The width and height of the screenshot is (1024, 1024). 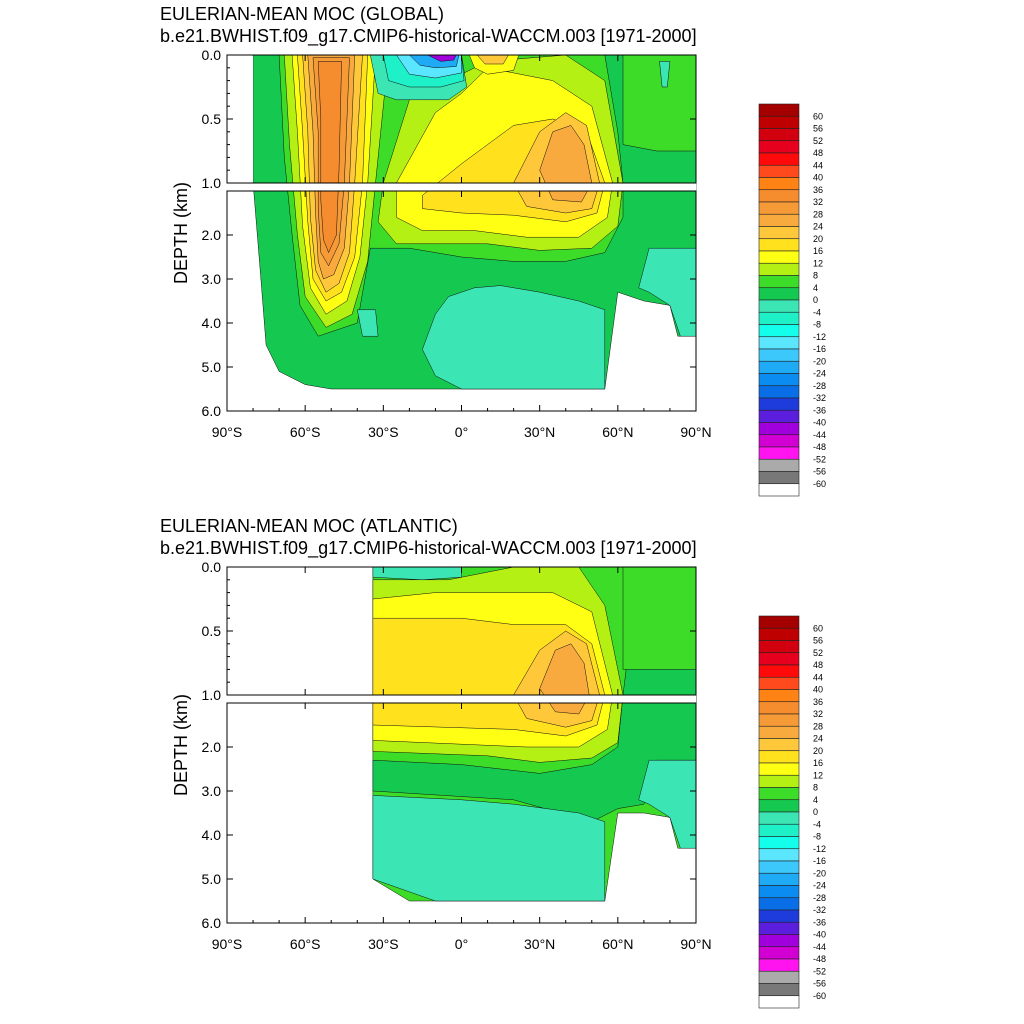 What do you see at coordinates (539, 432) in the screenshot?
I see `x-tick-label: 30°N` at bounding box center [539, 432].